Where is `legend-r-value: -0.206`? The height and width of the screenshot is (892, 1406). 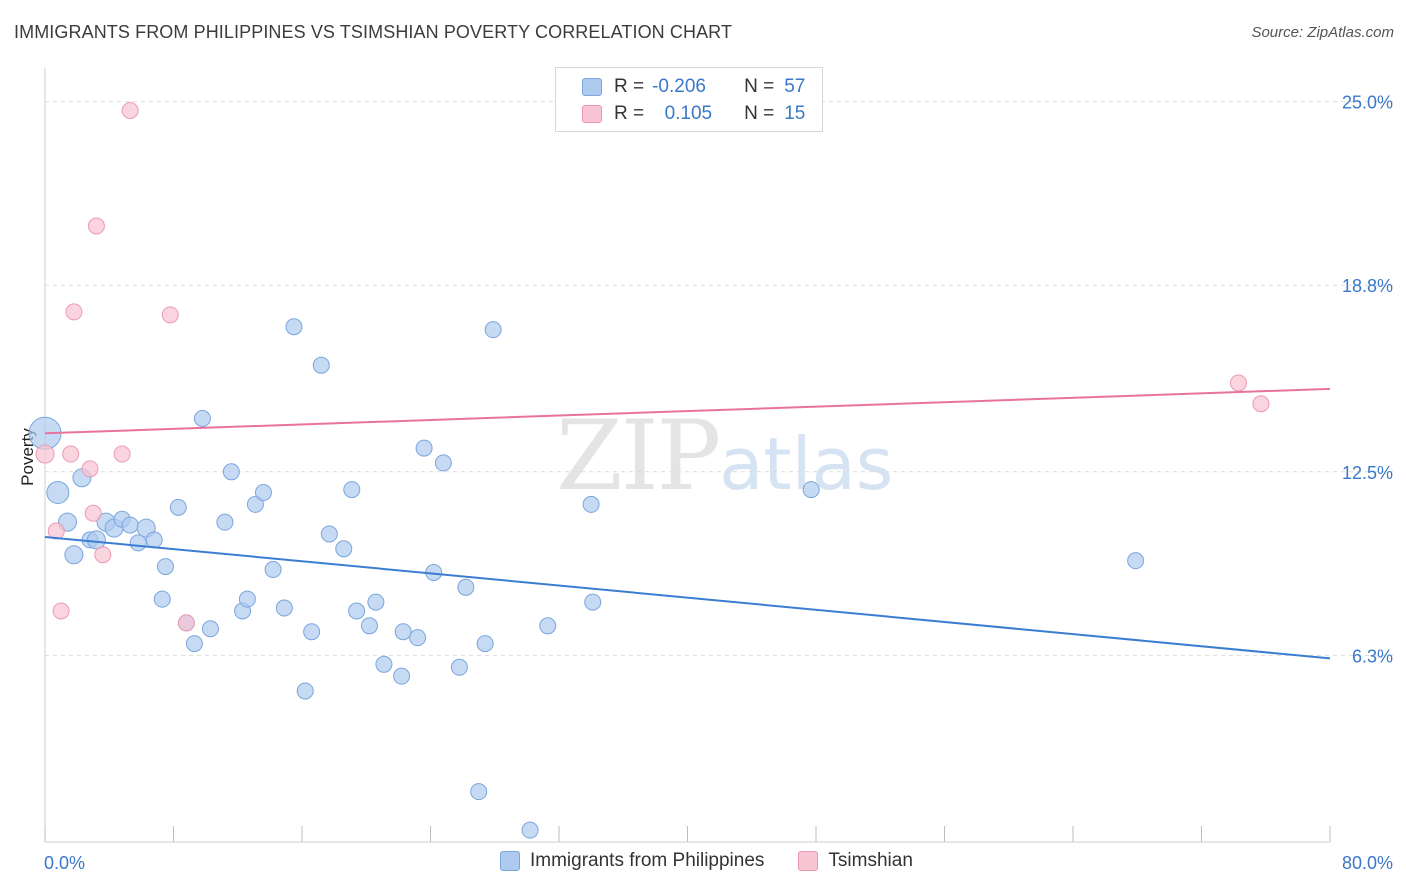
legend-r-value: -0.206 is located at coordinates (679, 86).